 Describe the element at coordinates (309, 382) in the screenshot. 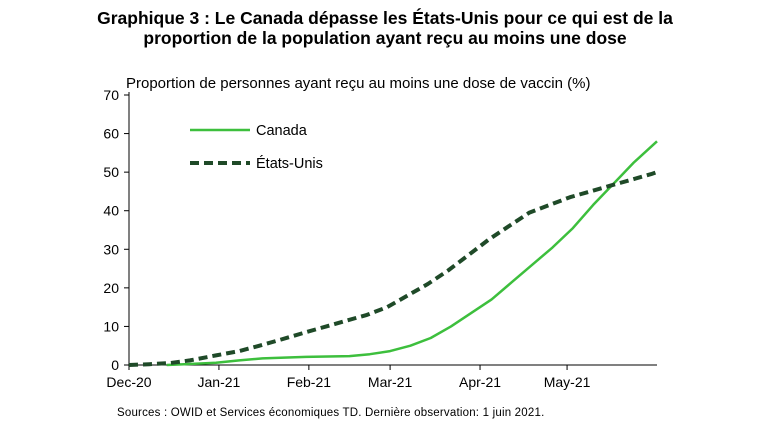

I see `x-tick-label: Feb-21` at that location.